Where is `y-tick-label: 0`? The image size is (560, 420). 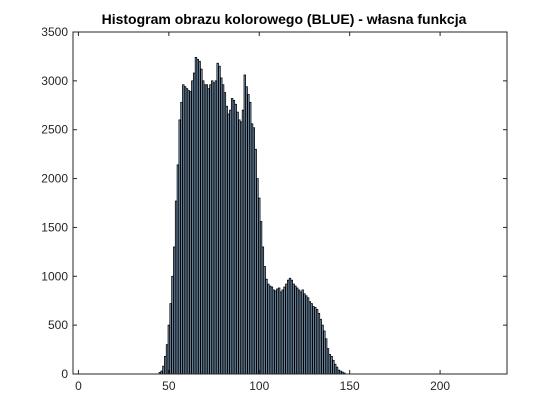 y-tick-label: 0 is located at coordinates (64, 374).